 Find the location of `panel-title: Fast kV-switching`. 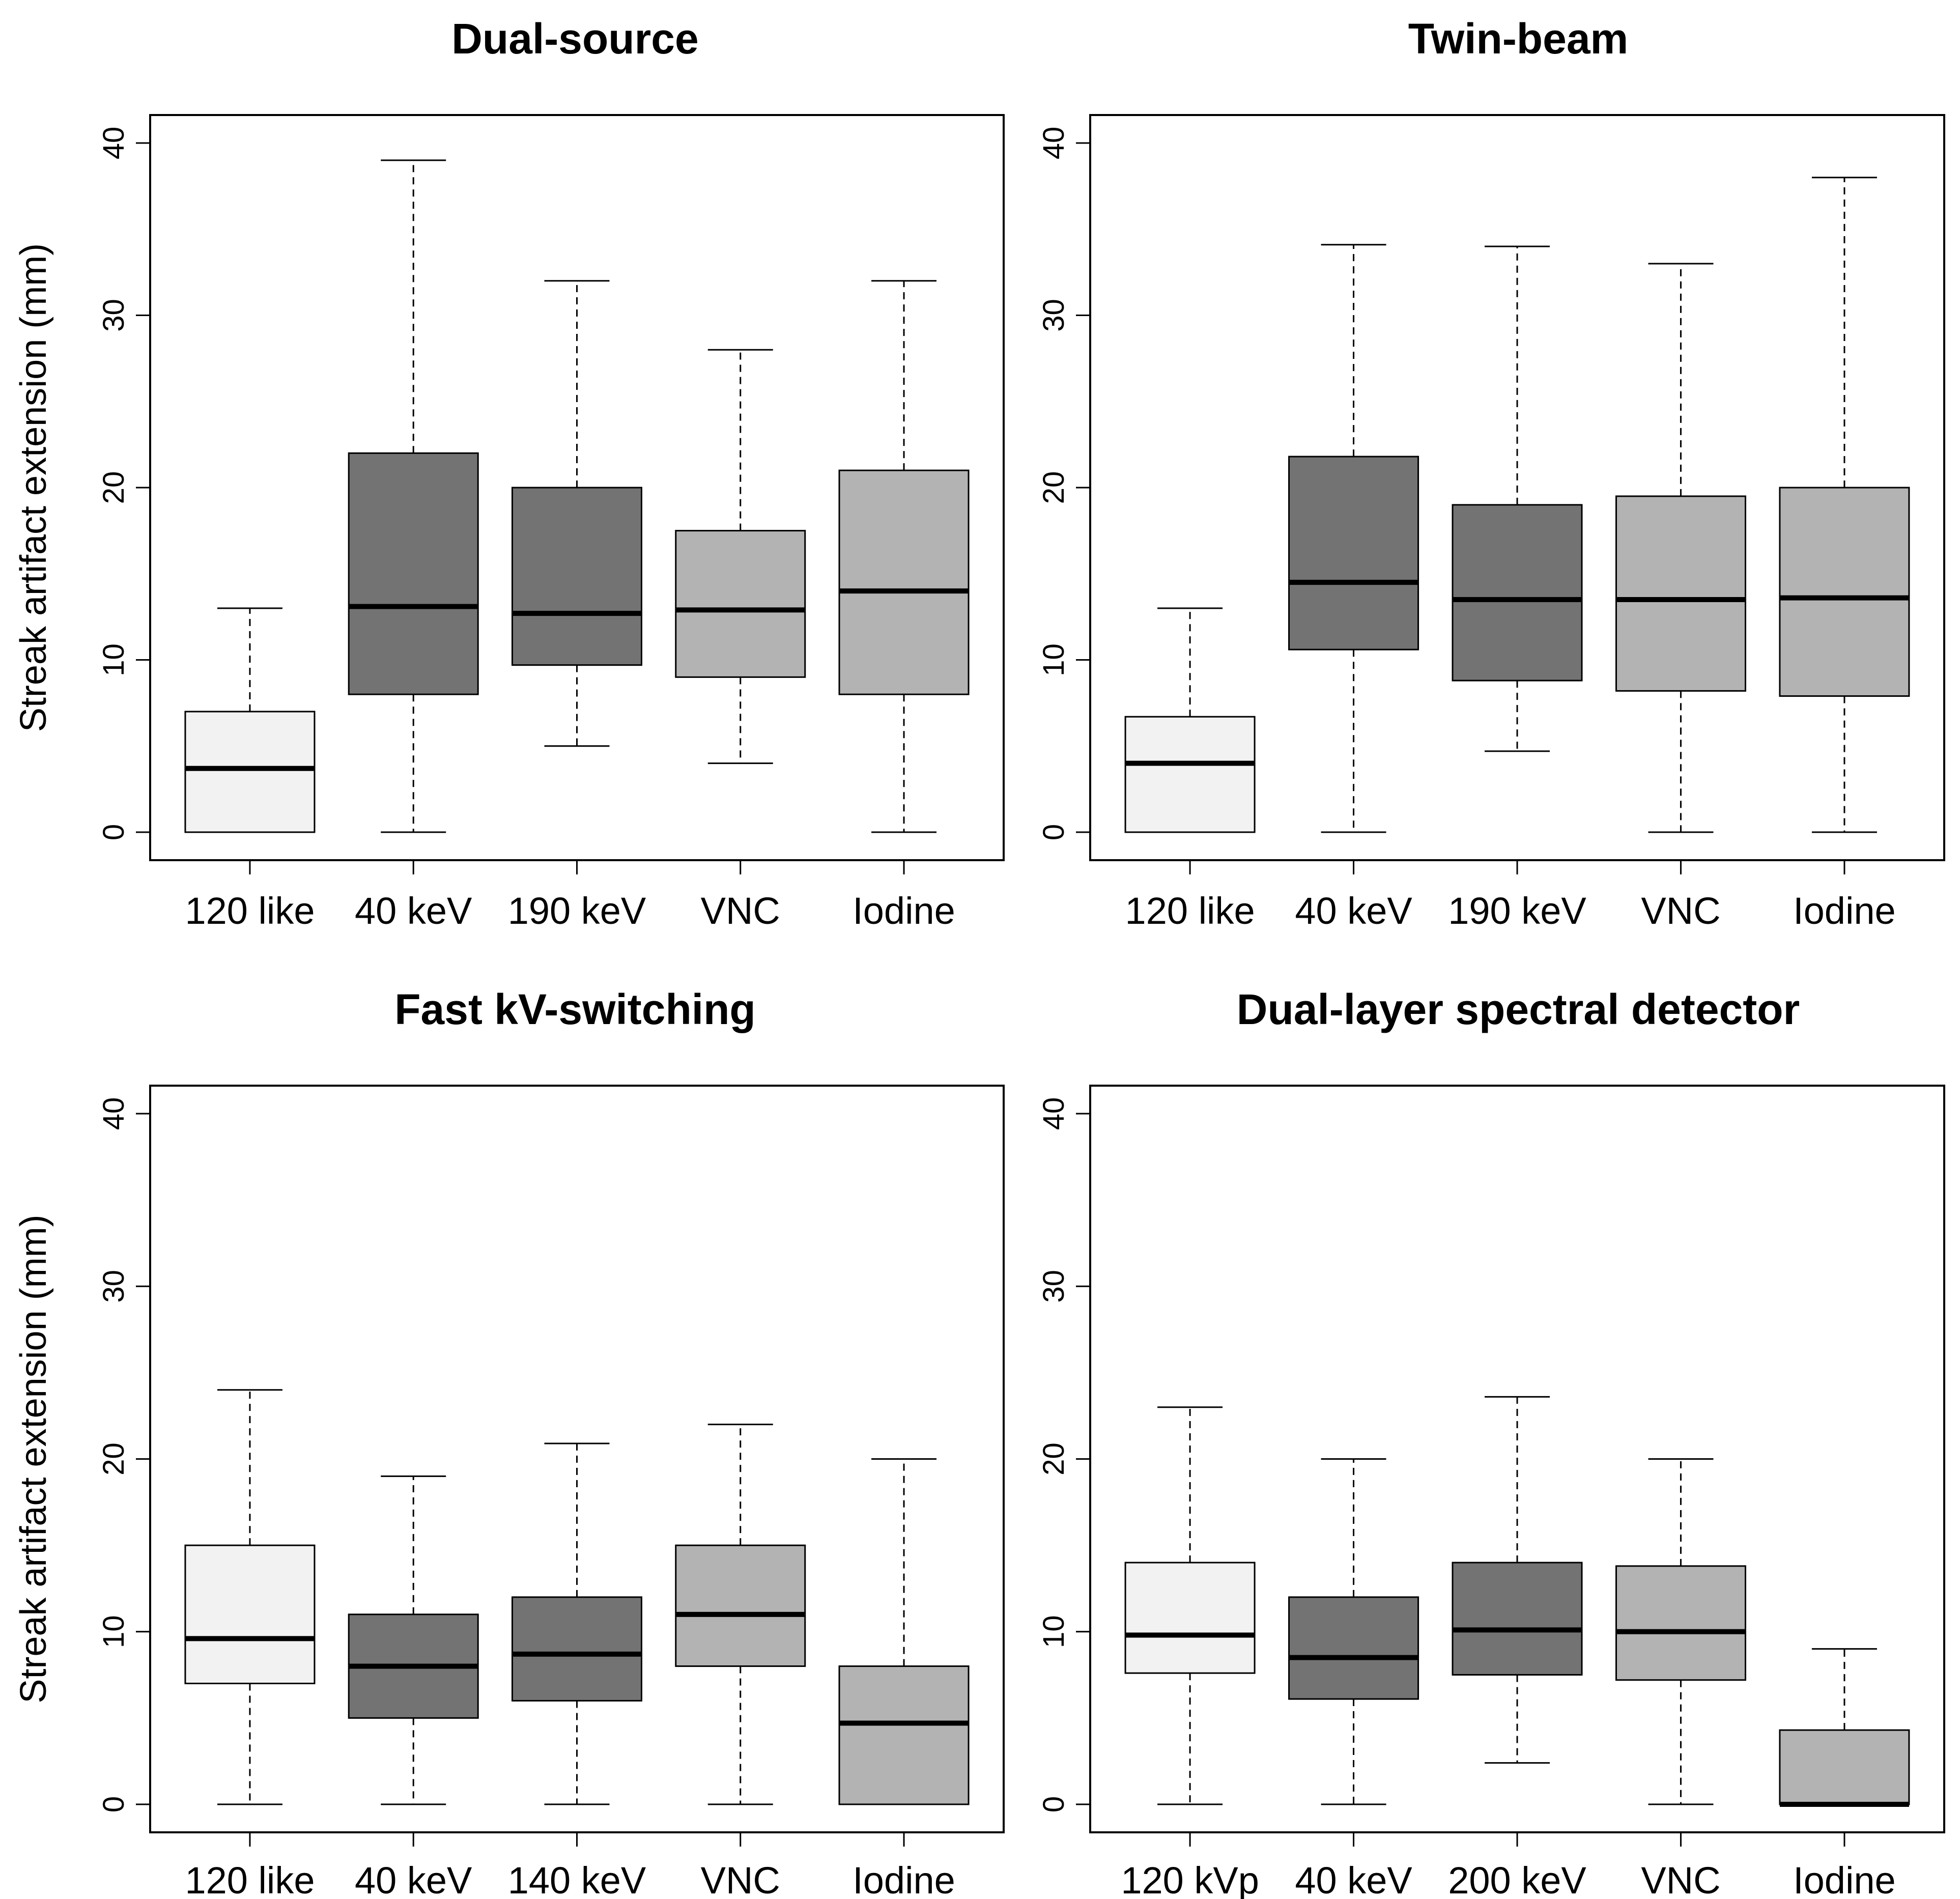

panel-title: Fast kV-switching is located at coordinates (575, 1009).